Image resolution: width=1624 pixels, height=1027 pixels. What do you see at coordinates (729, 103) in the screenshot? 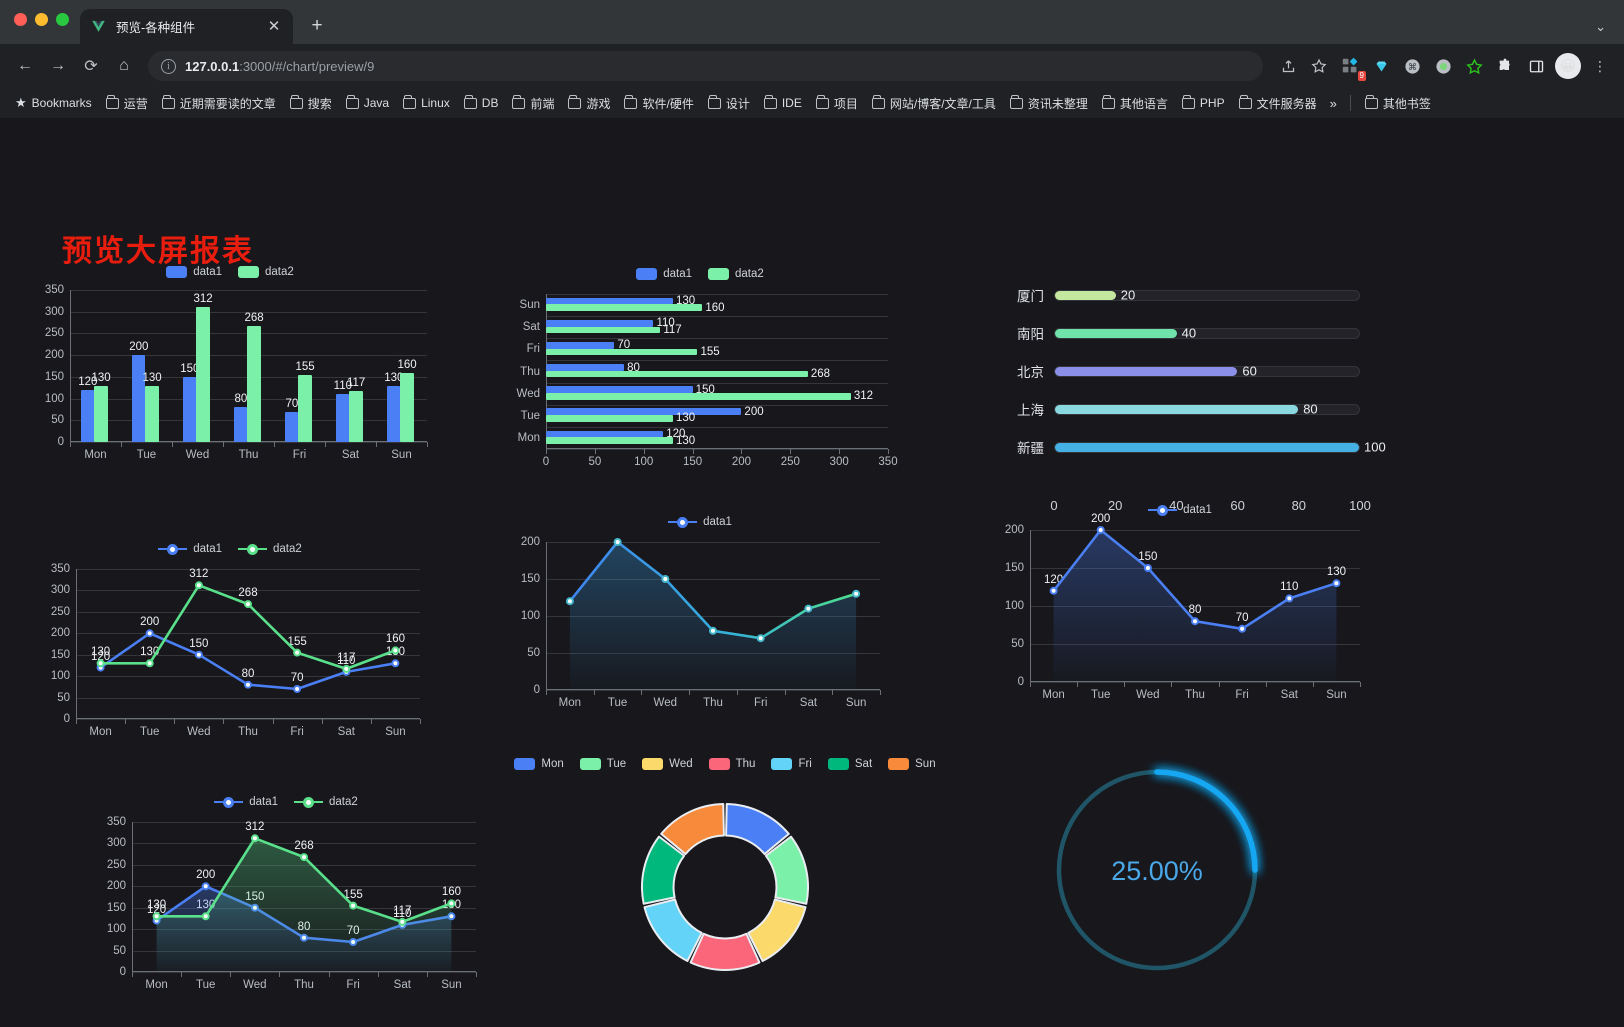
I see `bookmark-item: 设计` at bounding box center [729, 103].